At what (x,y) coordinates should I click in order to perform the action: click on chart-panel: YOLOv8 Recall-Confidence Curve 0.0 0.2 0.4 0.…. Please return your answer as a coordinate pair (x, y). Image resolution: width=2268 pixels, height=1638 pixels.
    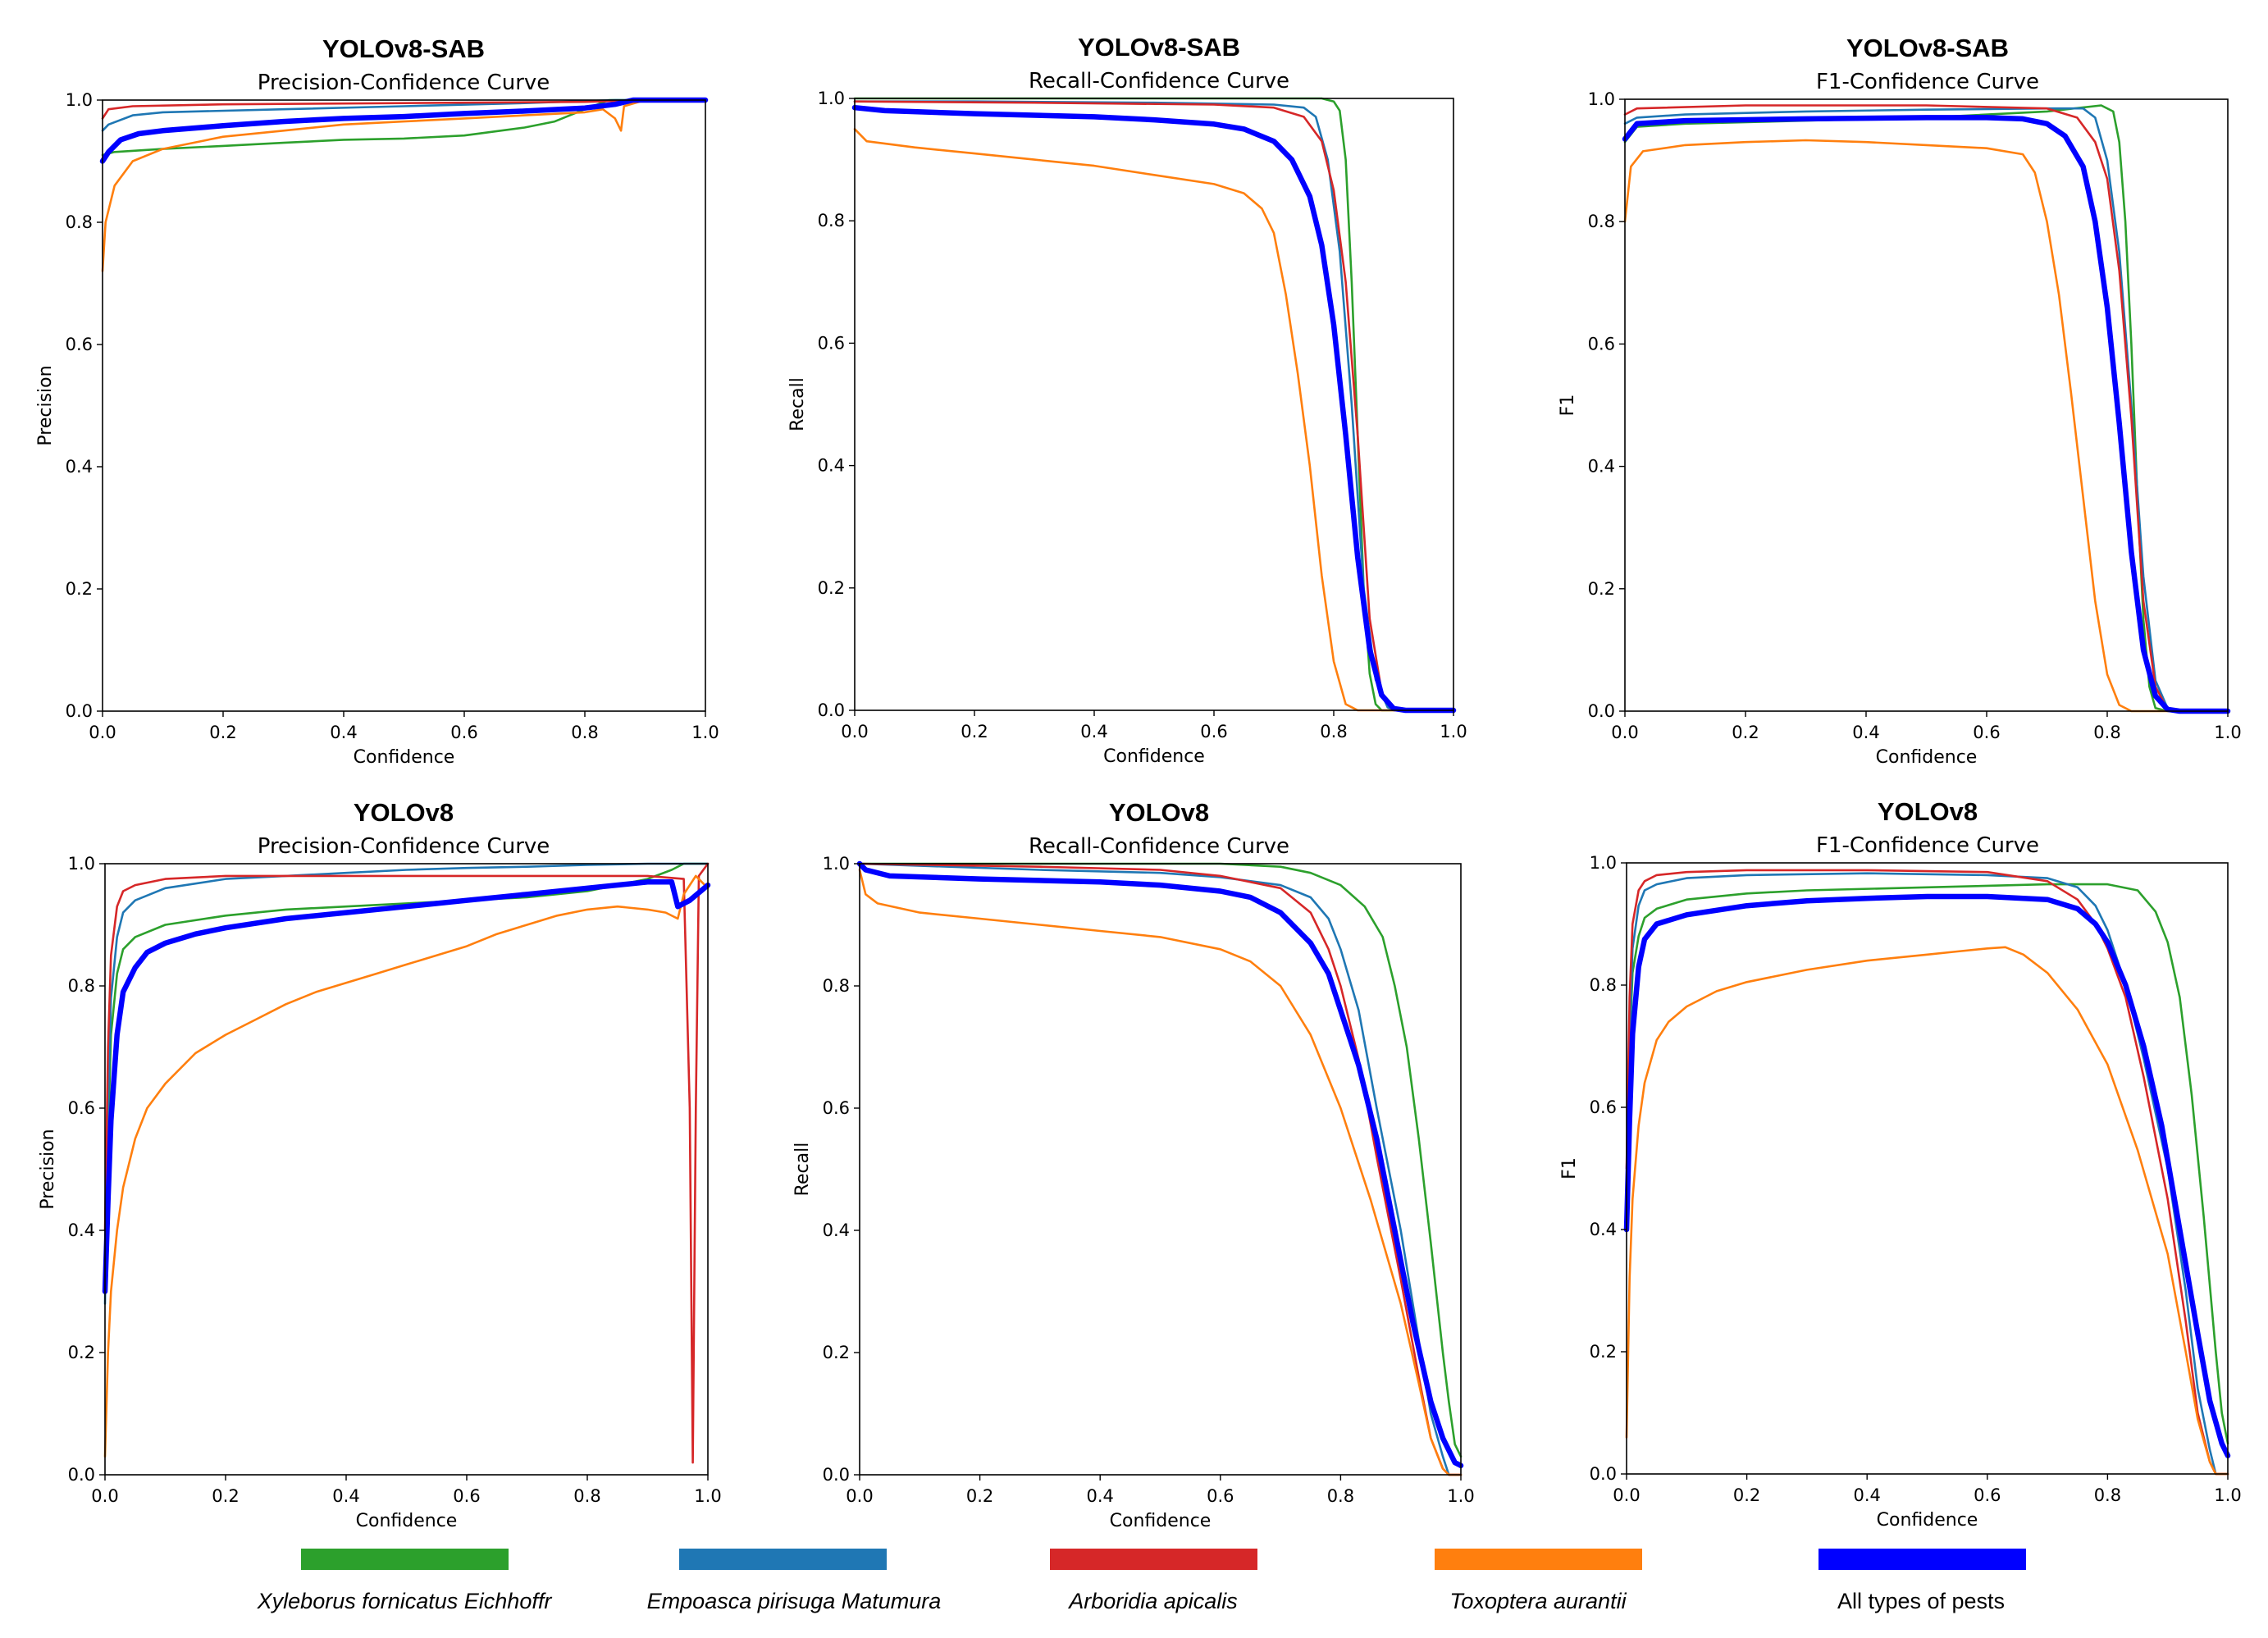
    Looking at the image, I should click on (1134, 1165).